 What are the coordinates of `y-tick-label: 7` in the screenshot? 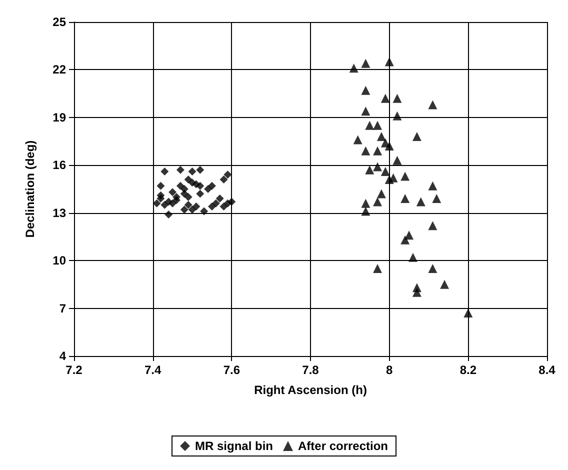 It's located at (62, 308).